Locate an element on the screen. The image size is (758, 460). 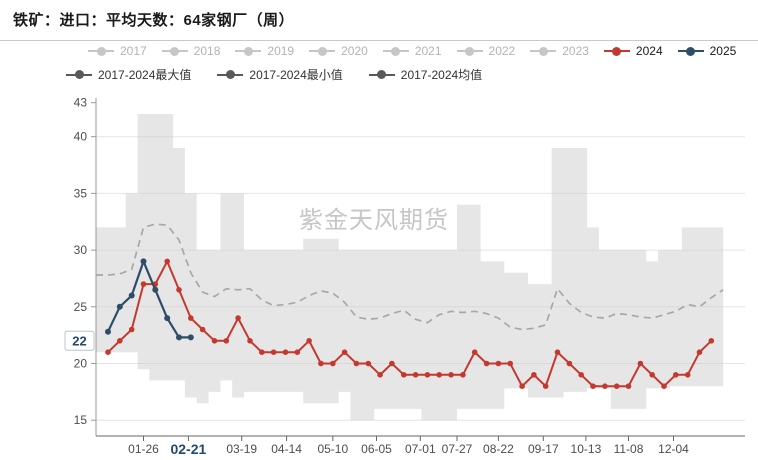
legend-item-2017-2024-: 2017-2024最大值 is located at coordinates (128, 74).